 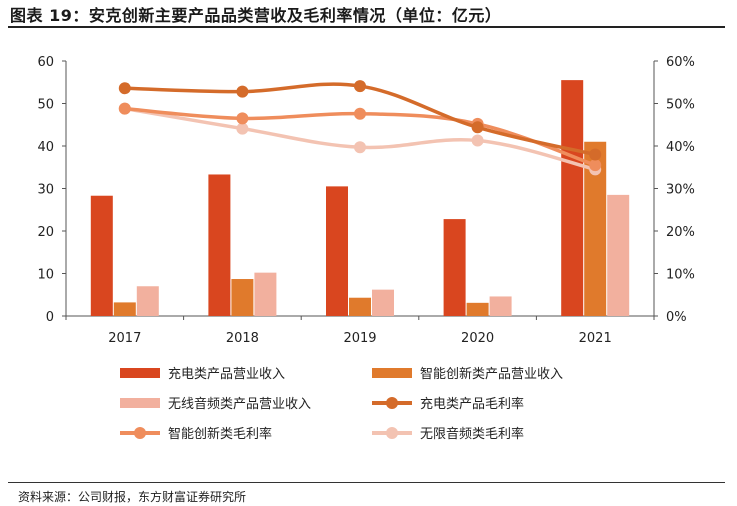 What do you see at coordinates (676, 317) in the screenshot?
I see `y-right-tick-label: 0%` at bounding box center [676, 317].